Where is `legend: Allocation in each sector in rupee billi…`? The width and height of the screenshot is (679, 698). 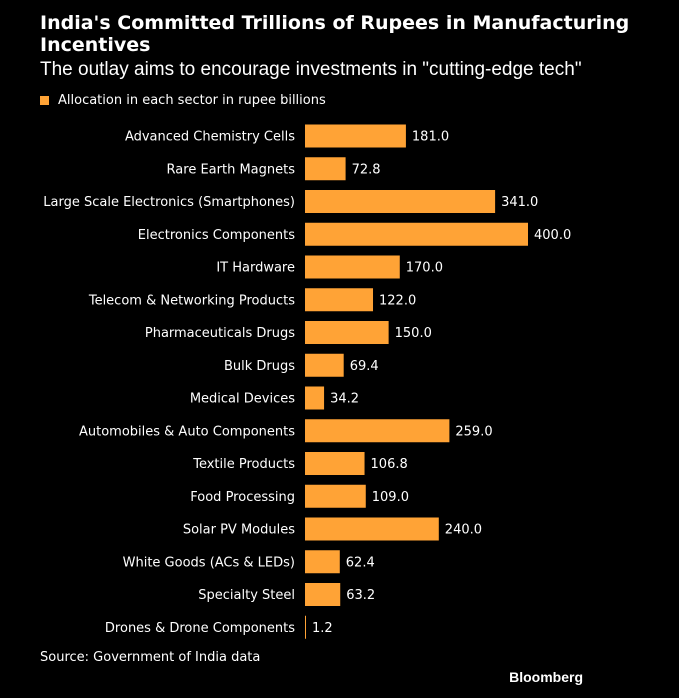
legend: Allocation in each sector in rupee billi… is located at coordinates (183, 100).